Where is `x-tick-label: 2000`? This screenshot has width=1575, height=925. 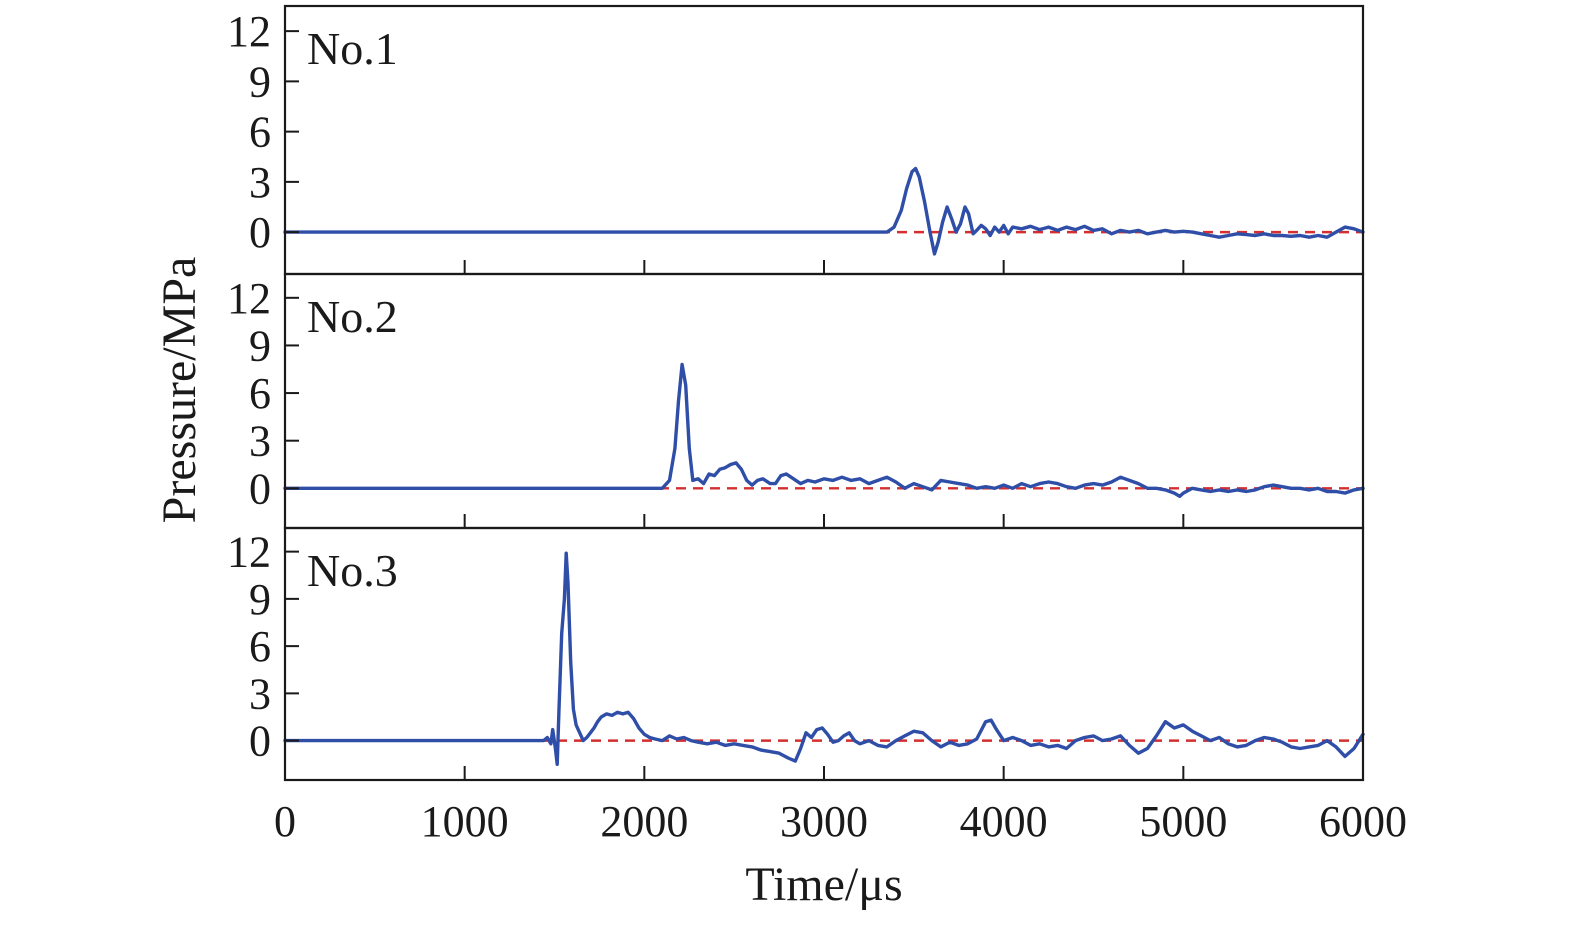
x-tick-label: 2000 is located at coordinates (644, 821).